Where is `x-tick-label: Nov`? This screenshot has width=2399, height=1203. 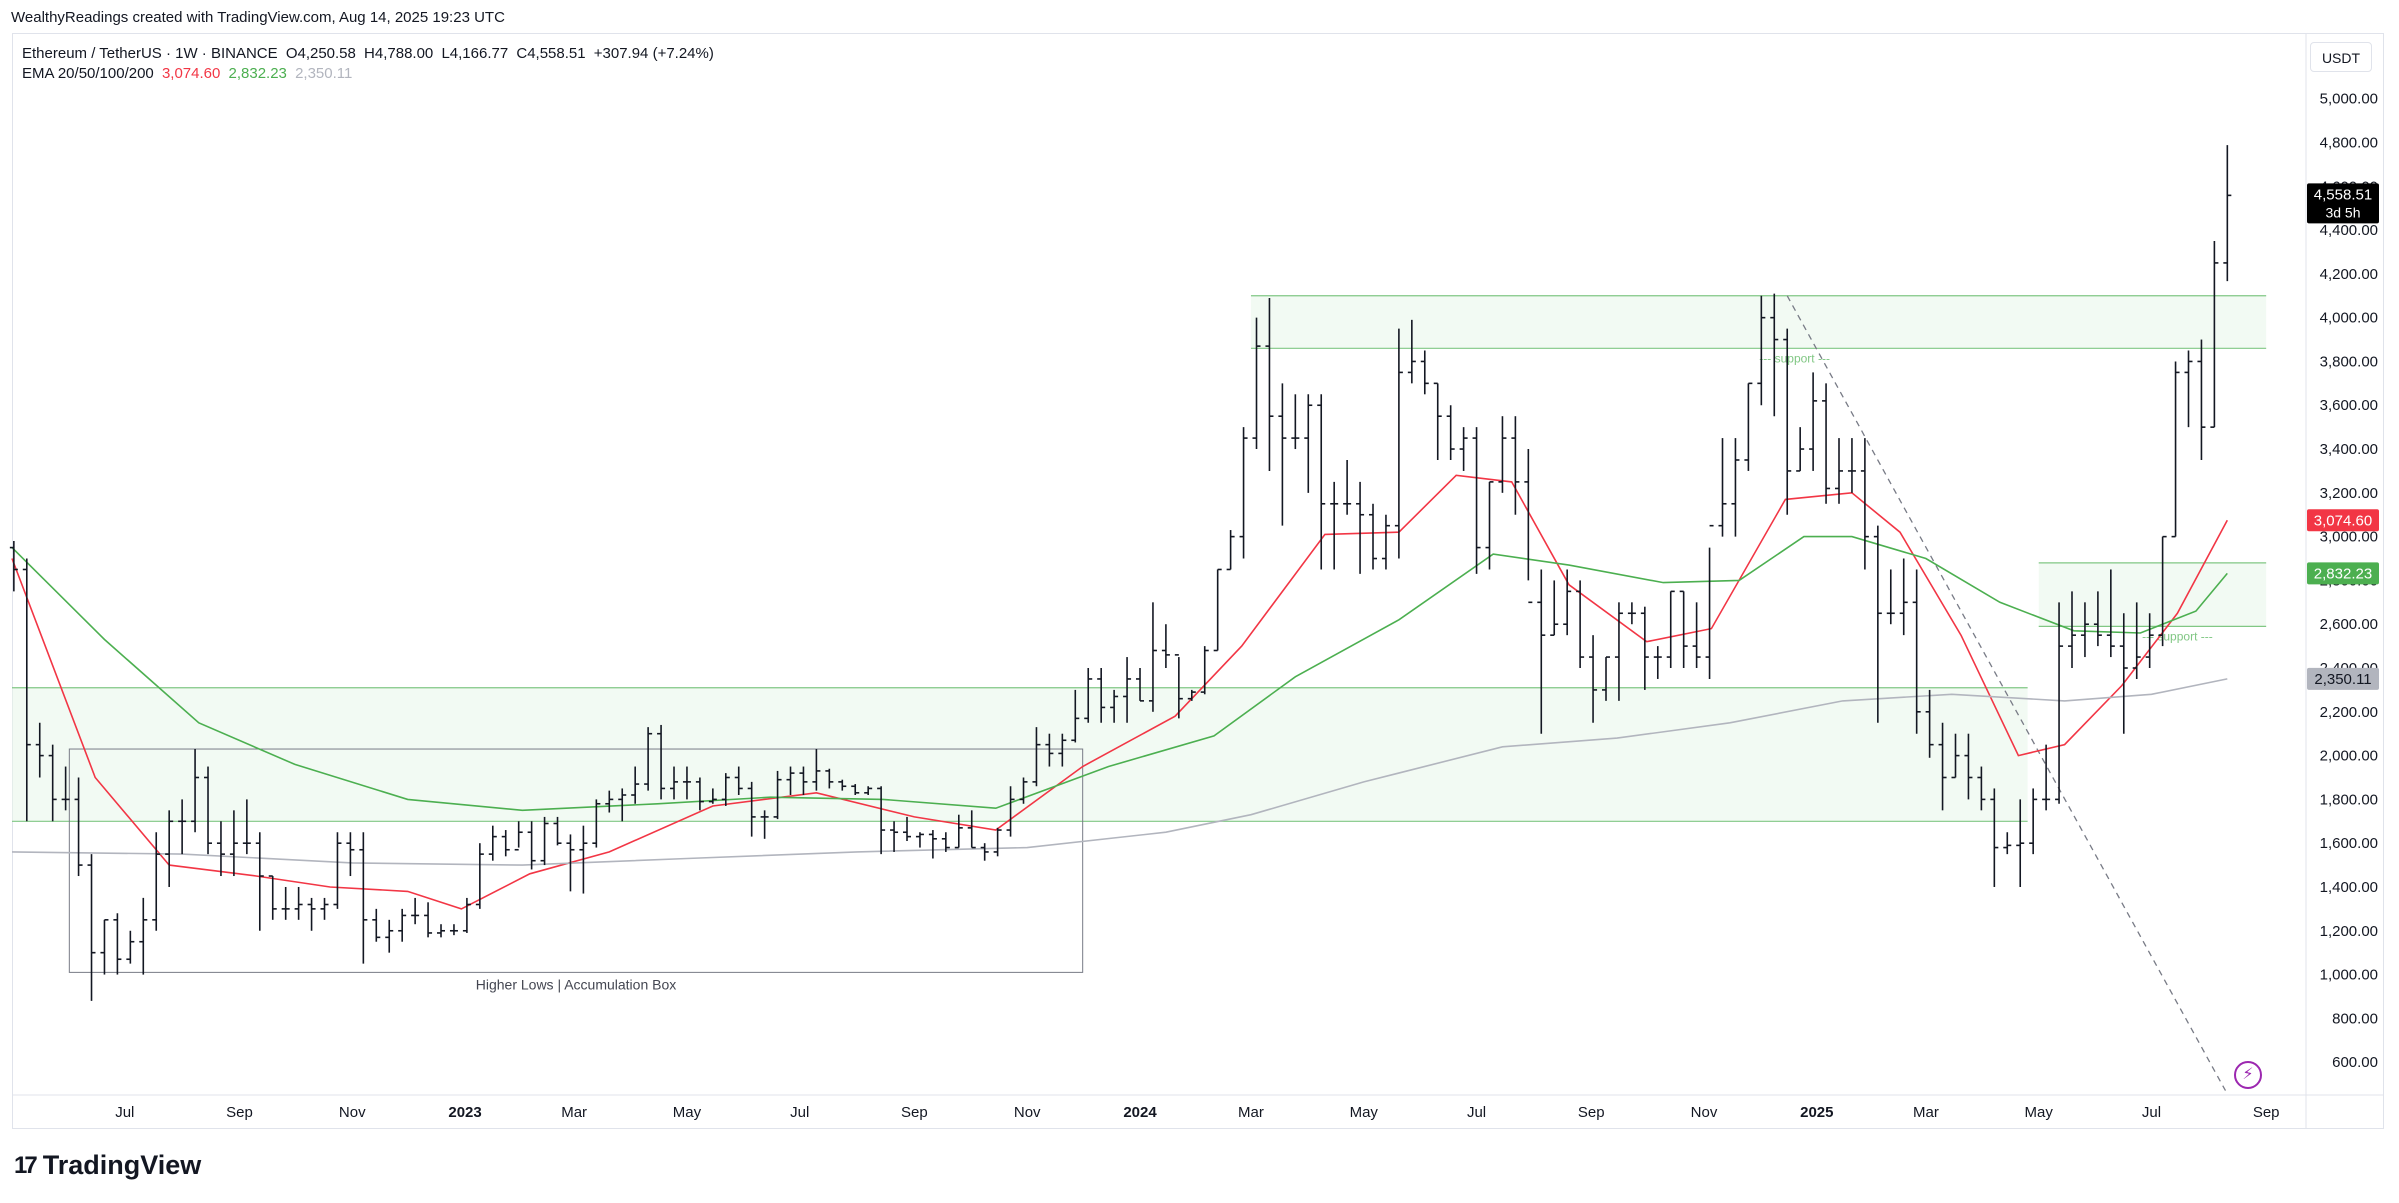 x-tick-label: Nov is located at coordinates (352, 1112).